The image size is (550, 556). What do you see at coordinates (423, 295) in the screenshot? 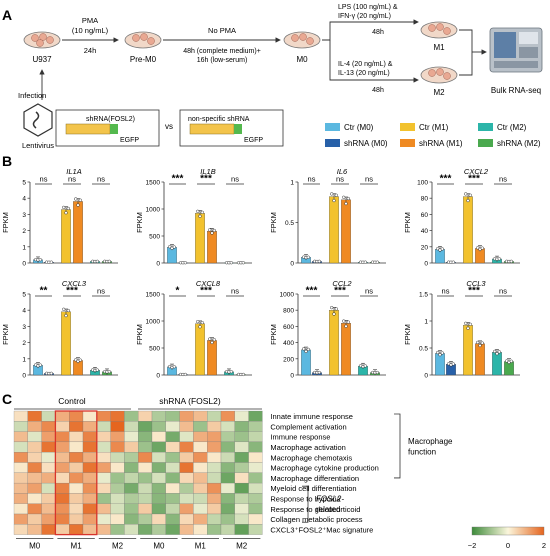
I see `y-tick-label: 1.5` at bounding box center [423, 295].